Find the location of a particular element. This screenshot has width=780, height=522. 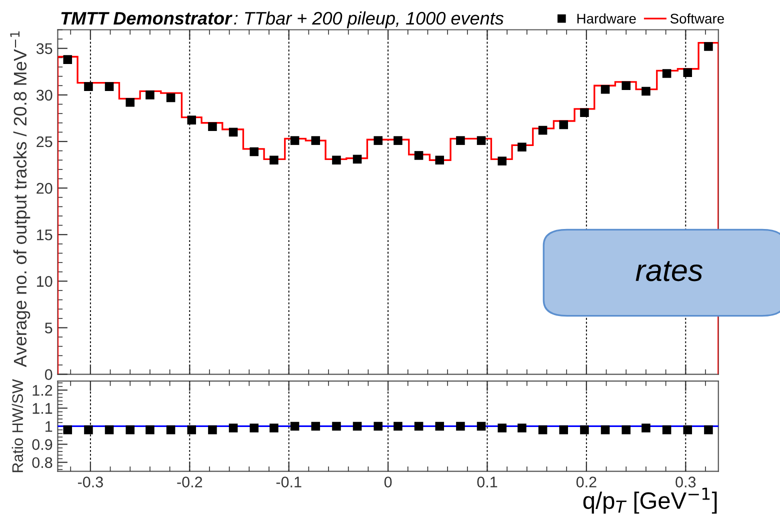

legend-label: Hardware is located at coordinates (606, 18).